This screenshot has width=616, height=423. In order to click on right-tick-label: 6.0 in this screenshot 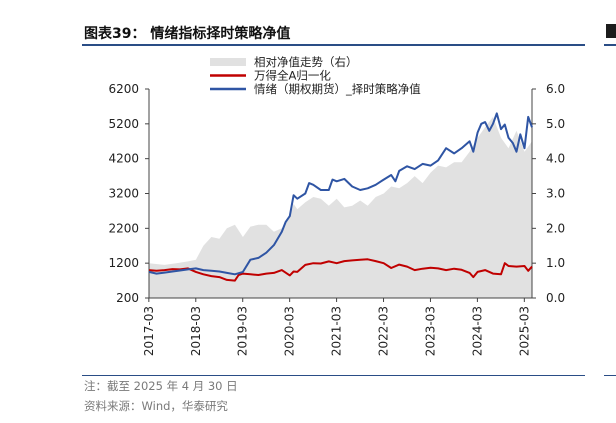, I will do `click(555, 89)`.